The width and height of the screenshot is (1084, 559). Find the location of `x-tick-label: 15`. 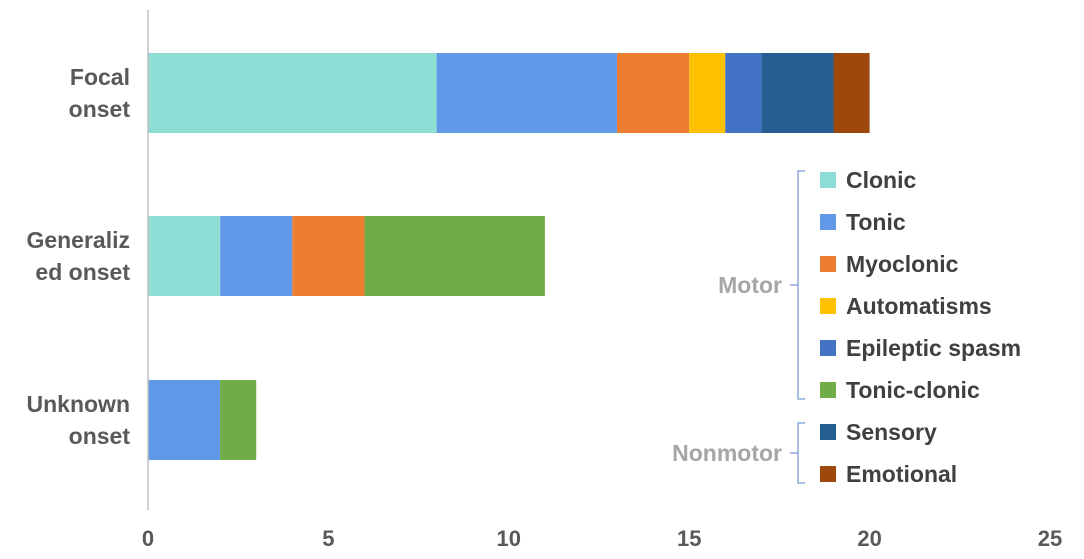

x-tick-label: 15 is located at coordinates (689, 538).